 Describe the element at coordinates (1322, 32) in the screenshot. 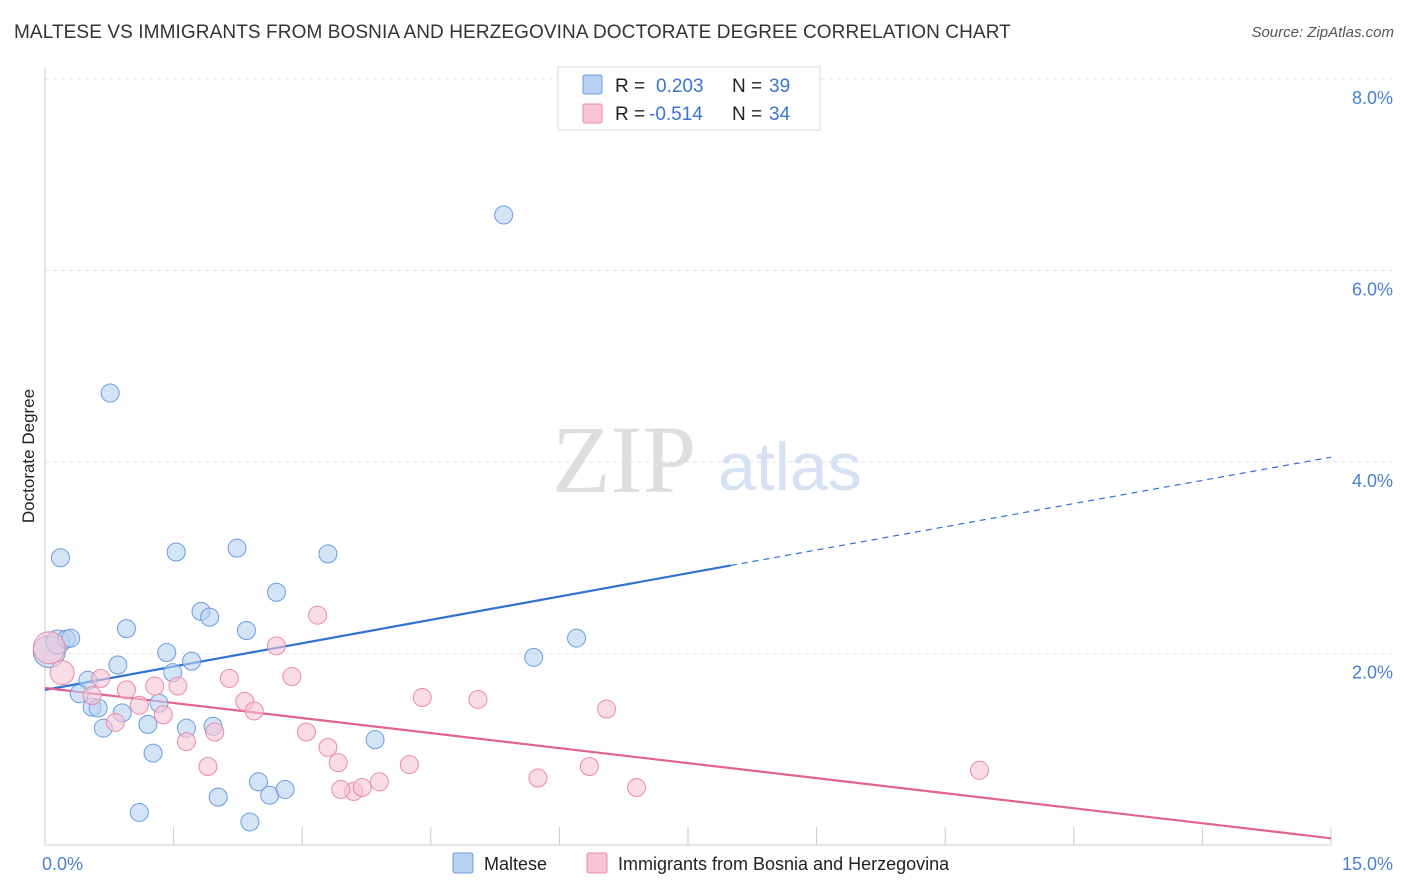

I see `source-label: Source: ZipAtlas.com` at that location.